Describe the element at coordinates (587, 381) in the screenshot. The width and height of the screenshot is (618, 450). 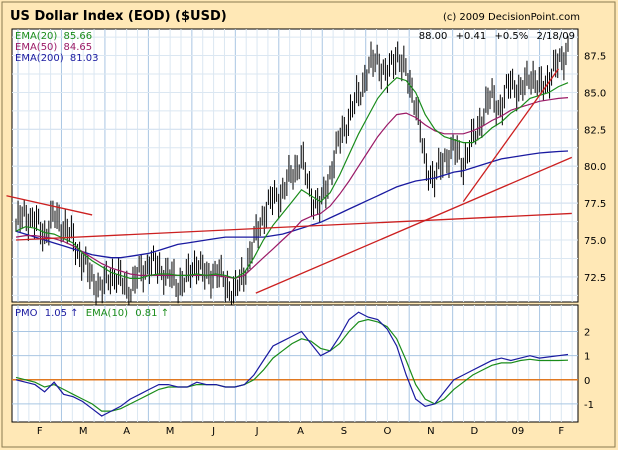
I see `pmo-tick-label: 0` at that location.